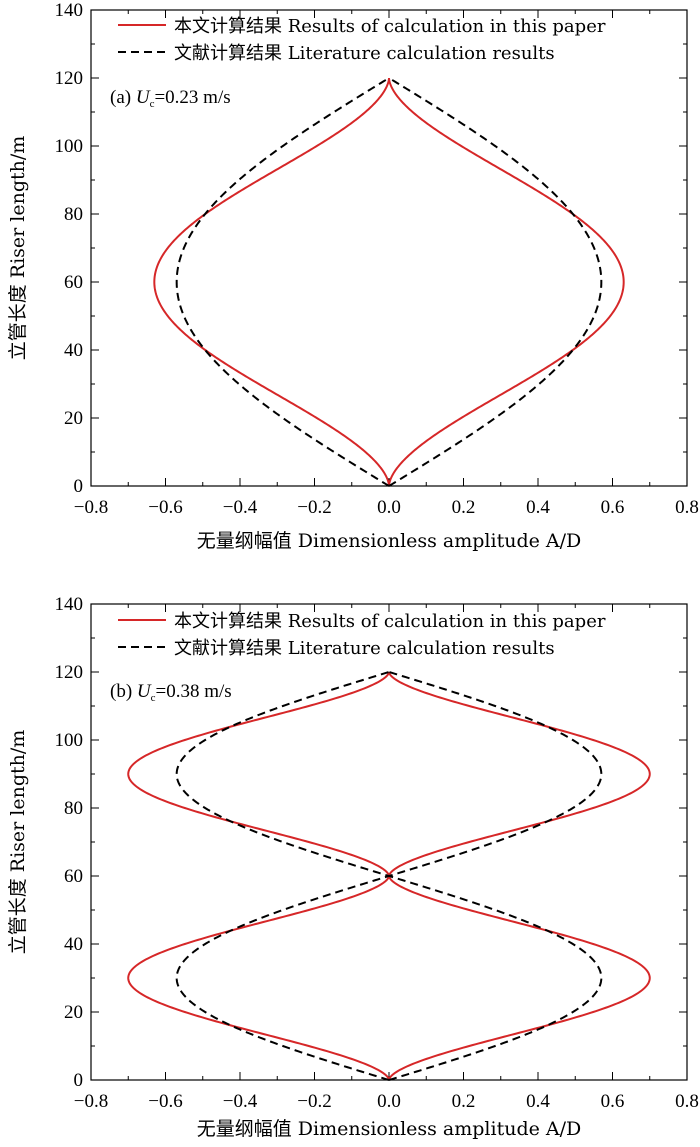  What do you see at coordinates (171, 692) in the screenshot?
I see `annotation-velocity: (b) Uc=0.38 m/s` at bounding box center [171, 692].